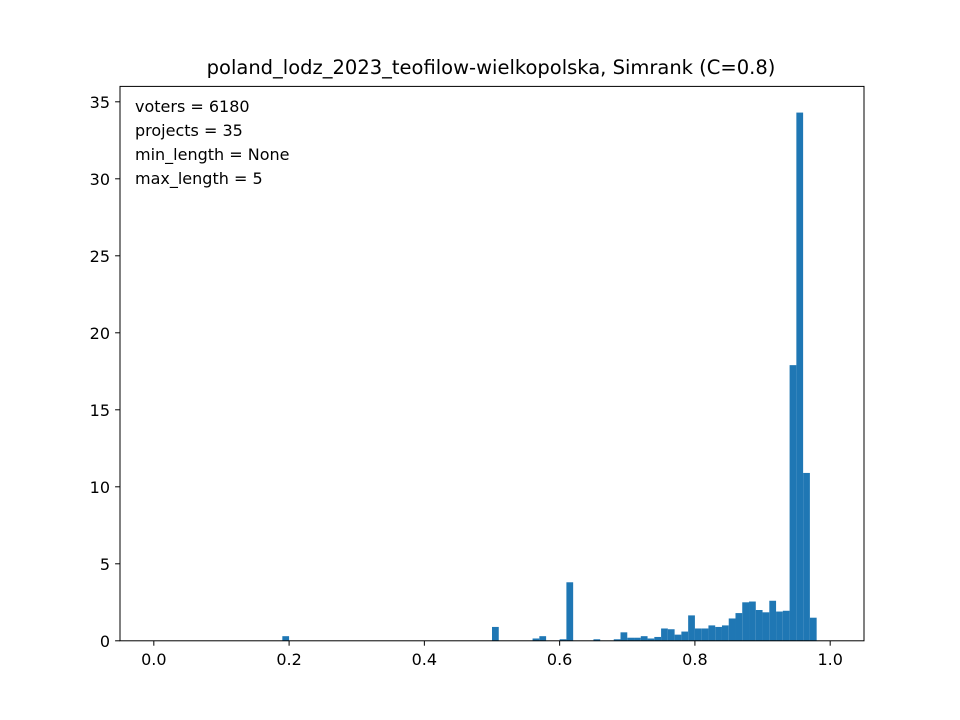 The height and width of the screenshot is (720, 960). What do you see at coordinates (105, 564) in the screenshot?
I see `y-tick-label: 5` at bounding box center [105, 564].